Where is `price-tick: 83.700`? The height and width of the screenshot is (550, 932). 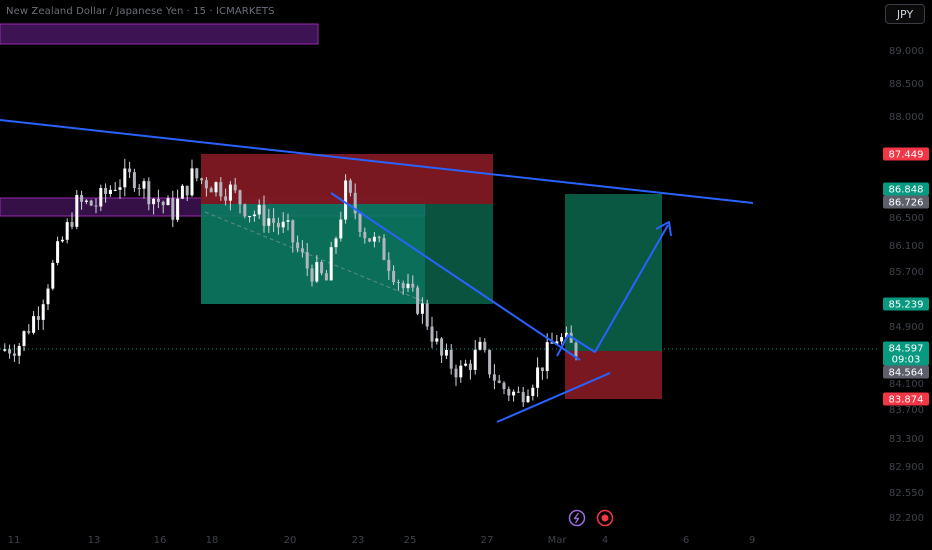 price-tick: 83.700 is located at coordinates (906, 410).